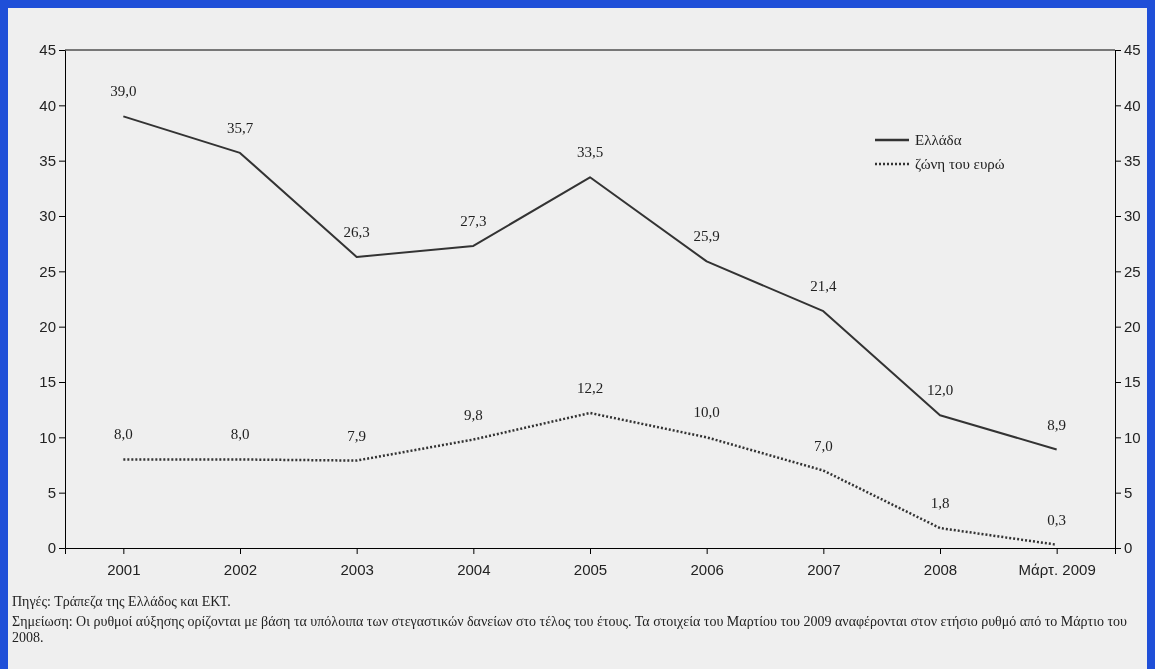 This screenshot has height=669, width=1155. Describe the element at coordinates (123, 91) in the screenshot. I see `data-label: 39,0` at that location.